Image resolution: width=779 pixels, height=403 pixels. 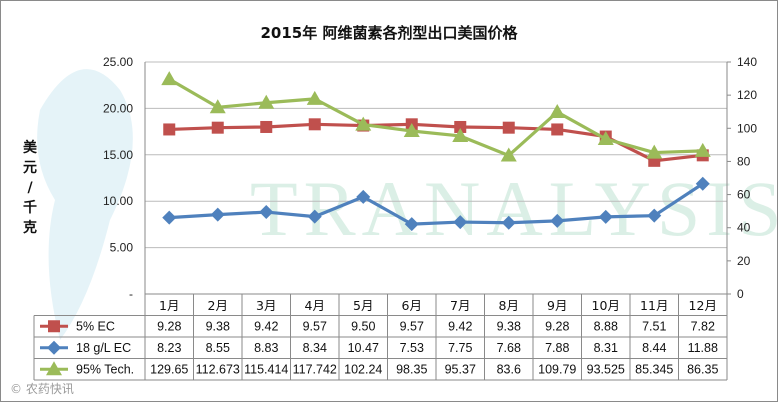 I want to click on watermark-source: © 农药快讯, so click(x=42, y=389).